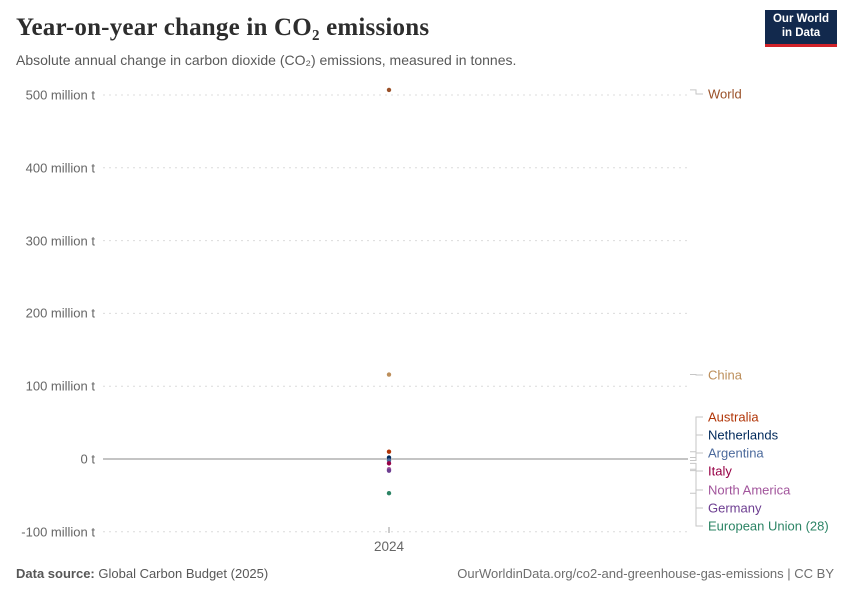 The image size is (850, 600). What do you see at coordinates (725, 94) in the screenshot?
I see `series-label-world: World` at bounding box center [725, 94].